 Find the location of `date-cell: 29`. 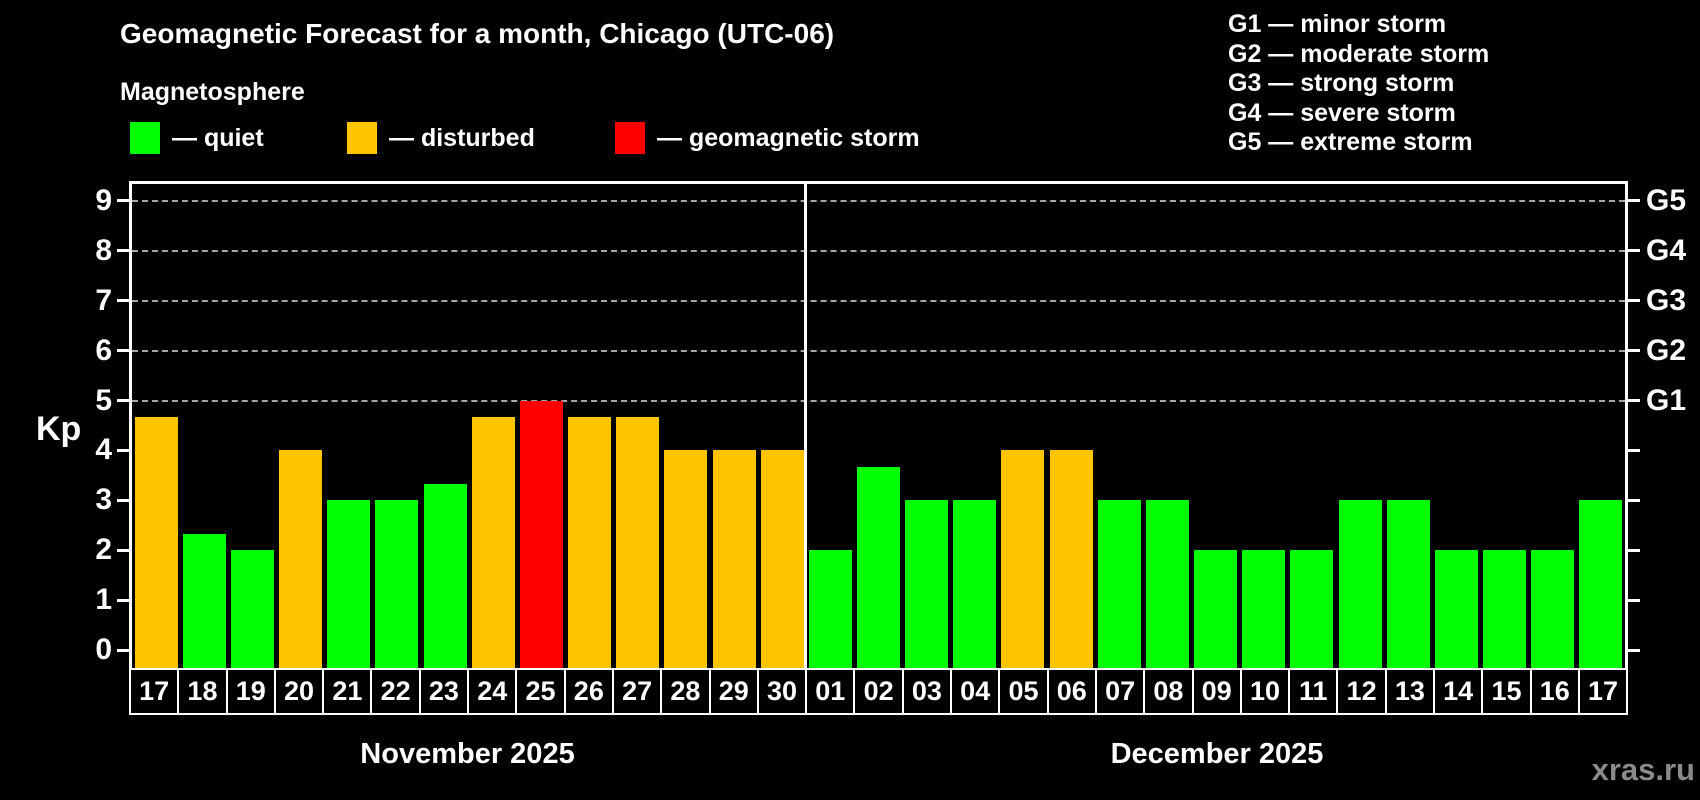

date-cell: 29 is located at coordinates (733, 691).